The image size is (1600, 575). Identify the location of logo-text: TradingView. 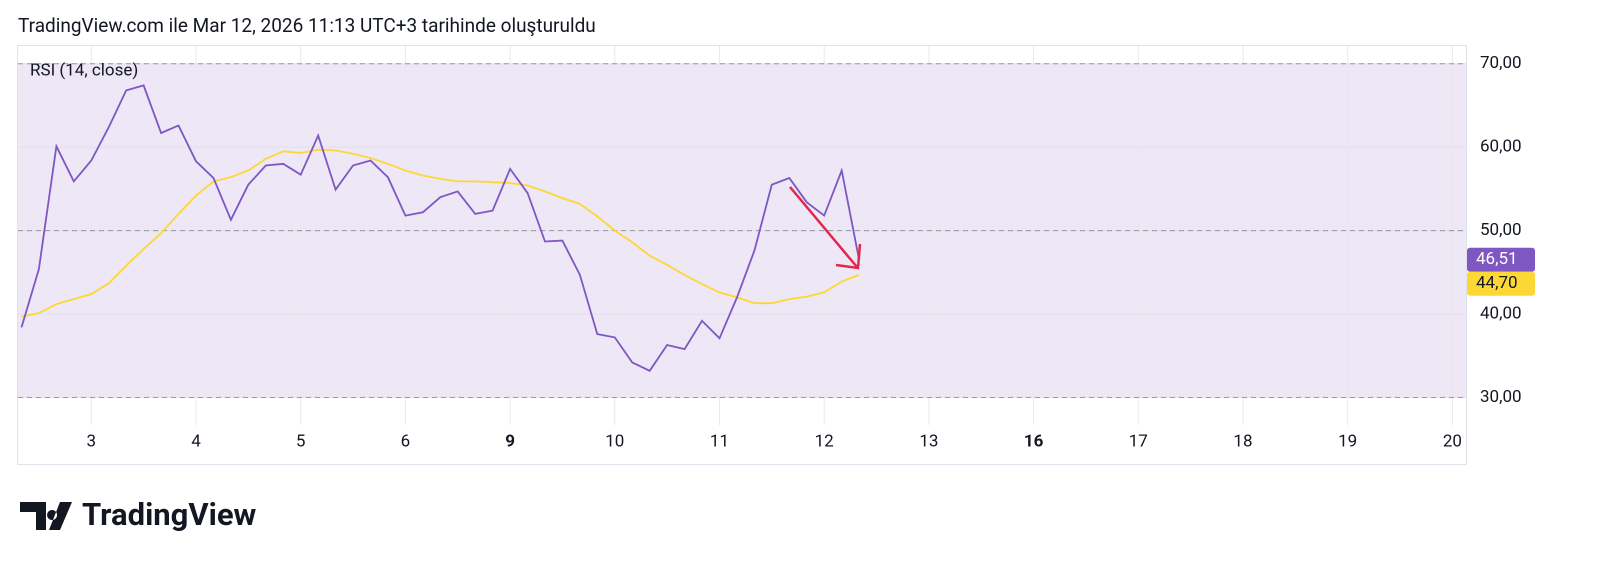
(169, 514).